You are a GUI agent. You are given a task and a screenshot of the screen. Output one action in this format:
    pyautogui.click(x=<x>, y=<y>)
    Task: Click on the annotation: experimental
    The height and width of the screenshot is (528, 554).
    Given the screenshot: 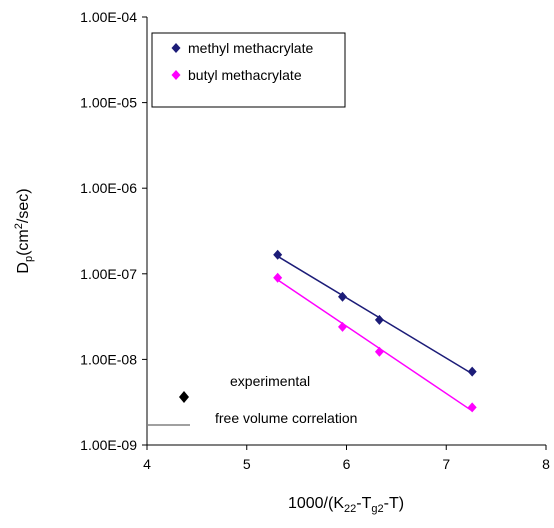 What is the action you would take?
    pyautogui.click(x=270, y=381)
    